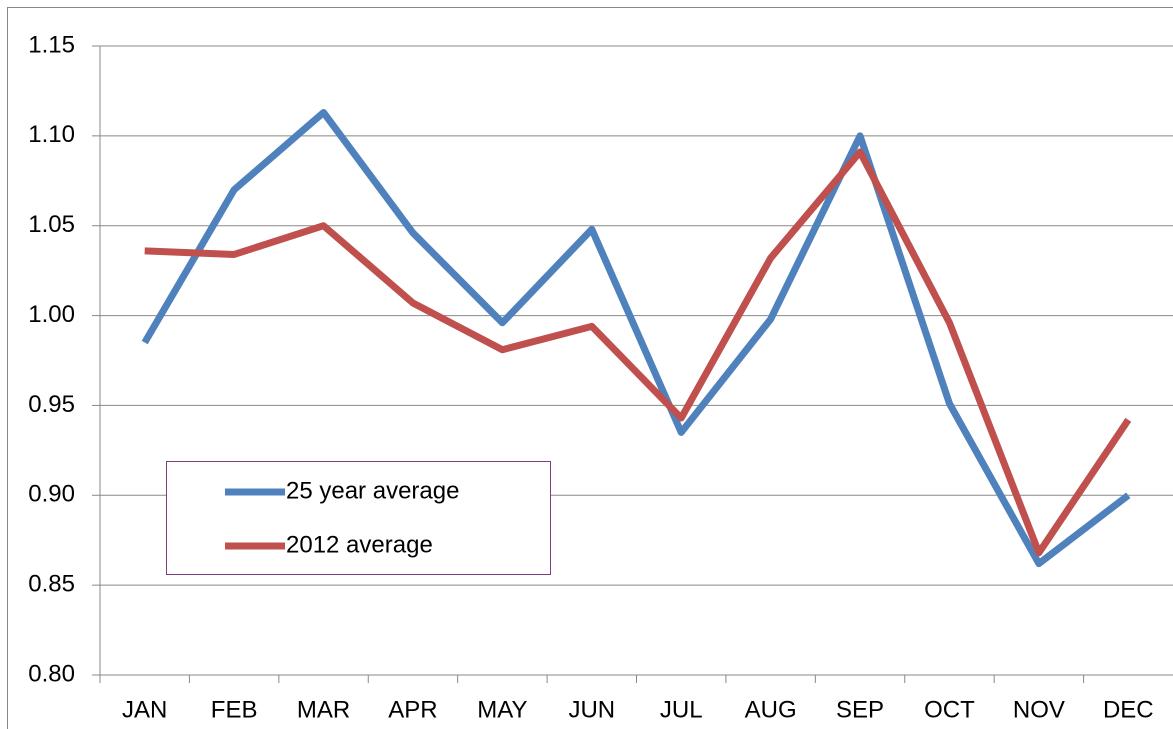 This screenshot has height=729, width=1173. I want to click on legend-label: 2012 average, so click(359, 544).